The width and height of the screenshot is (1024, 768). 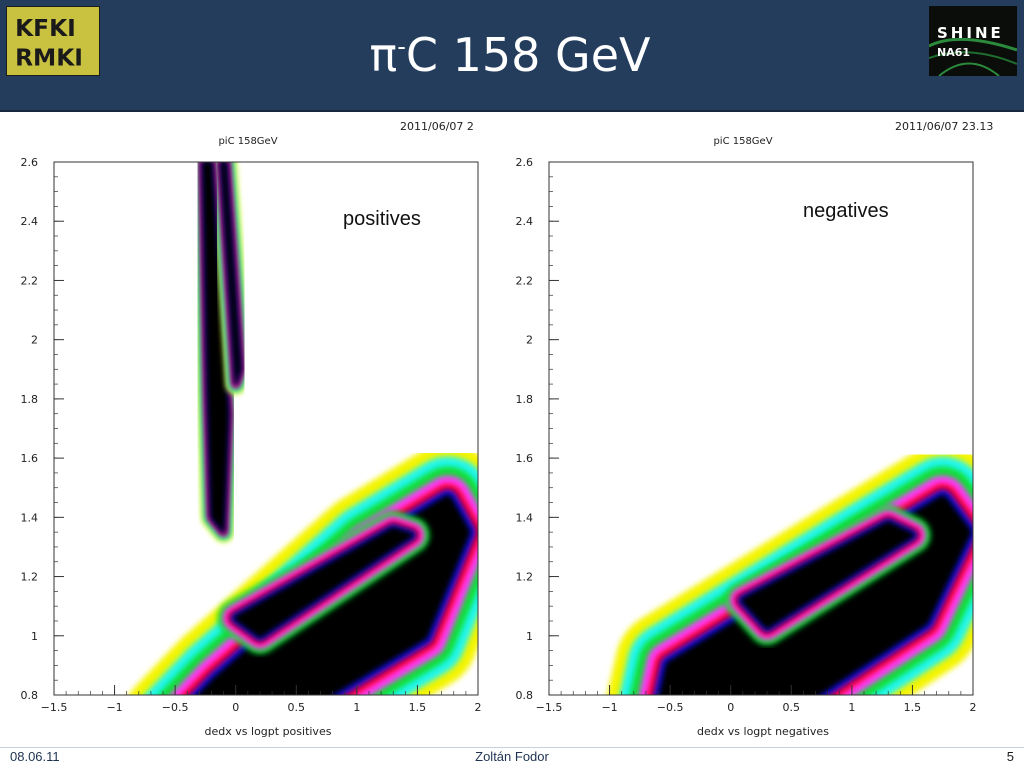 I want to click on slide-title: π-C 158 GeV, so click(x=510, y=55).